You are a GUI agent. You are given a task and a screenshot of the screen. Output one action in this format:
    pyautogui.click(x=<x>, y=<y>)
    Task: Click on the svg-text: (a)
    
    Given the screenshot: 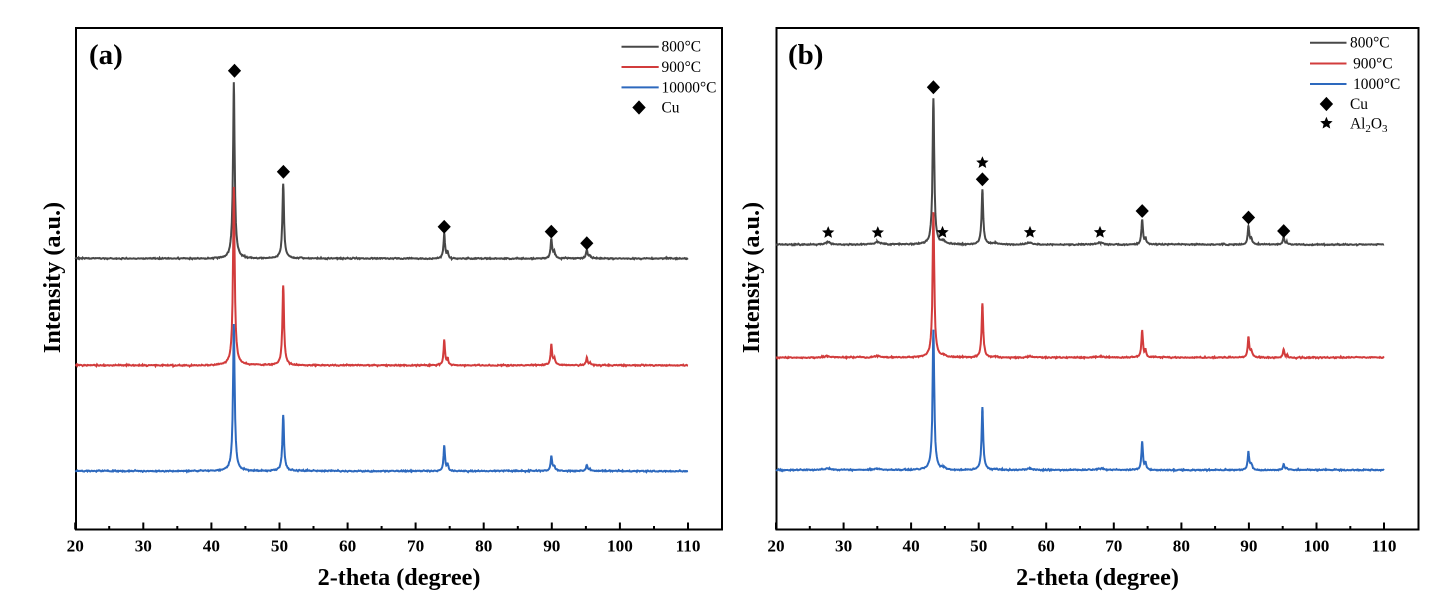 What is the action you would take?
    pyautogui.click(x=106, y=55)
    